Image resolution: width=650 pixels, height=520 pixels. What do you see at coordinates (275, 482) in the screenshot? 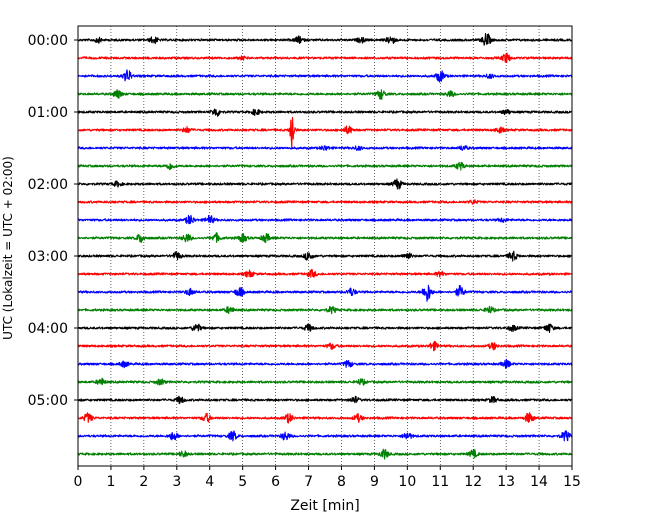
I see `x-tick-label-6: 6` at bounding box center [275, 482].